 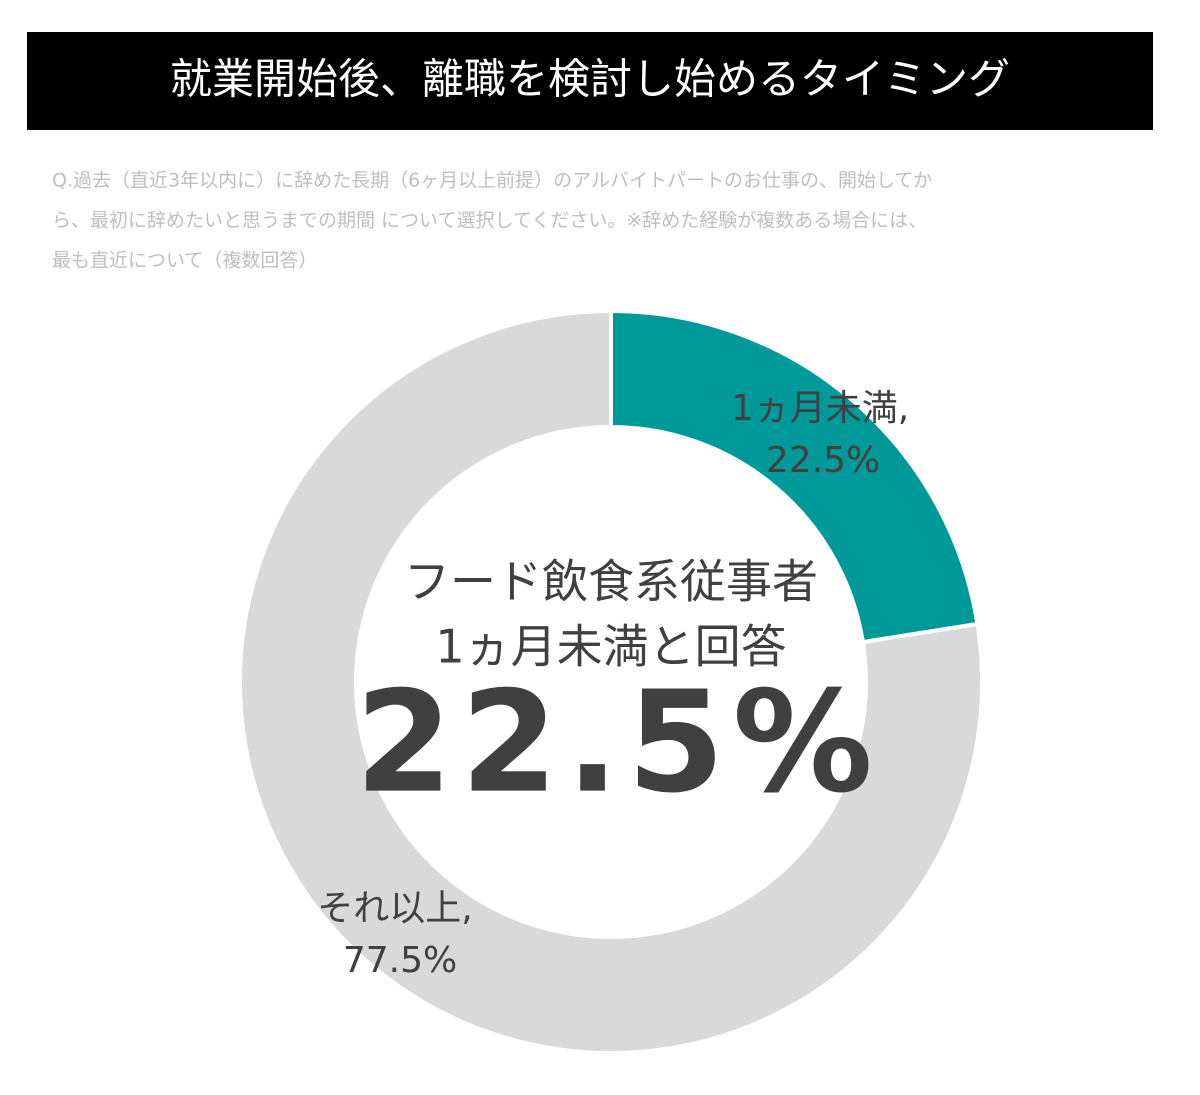 I want to click on value-label: 77.5%, so click(x=400, y=960).